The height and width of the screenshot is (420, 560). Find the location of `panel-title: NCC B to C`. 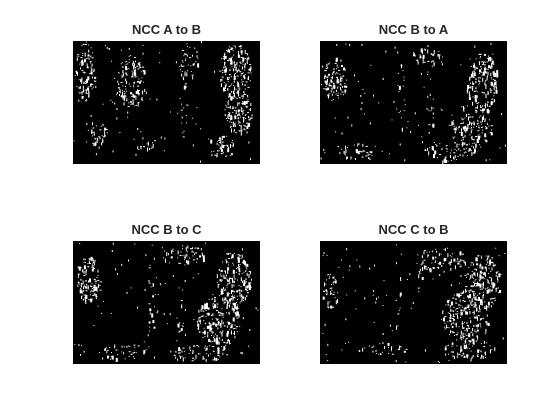

panel-title: NCC B to C is located at coordinates (166, 229).